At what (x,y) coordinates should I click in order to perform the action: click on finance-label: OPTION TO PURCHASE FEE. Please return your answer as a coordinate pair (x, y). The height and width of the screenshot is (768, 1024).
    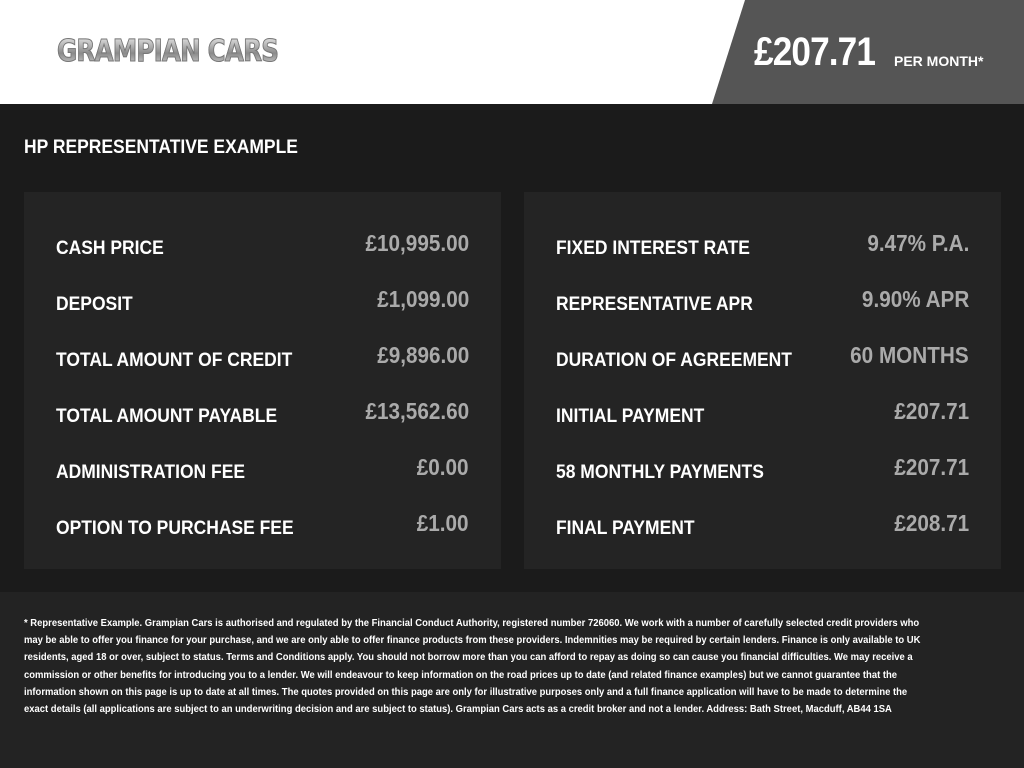
    Looking at the image, I should click on (175, 528).